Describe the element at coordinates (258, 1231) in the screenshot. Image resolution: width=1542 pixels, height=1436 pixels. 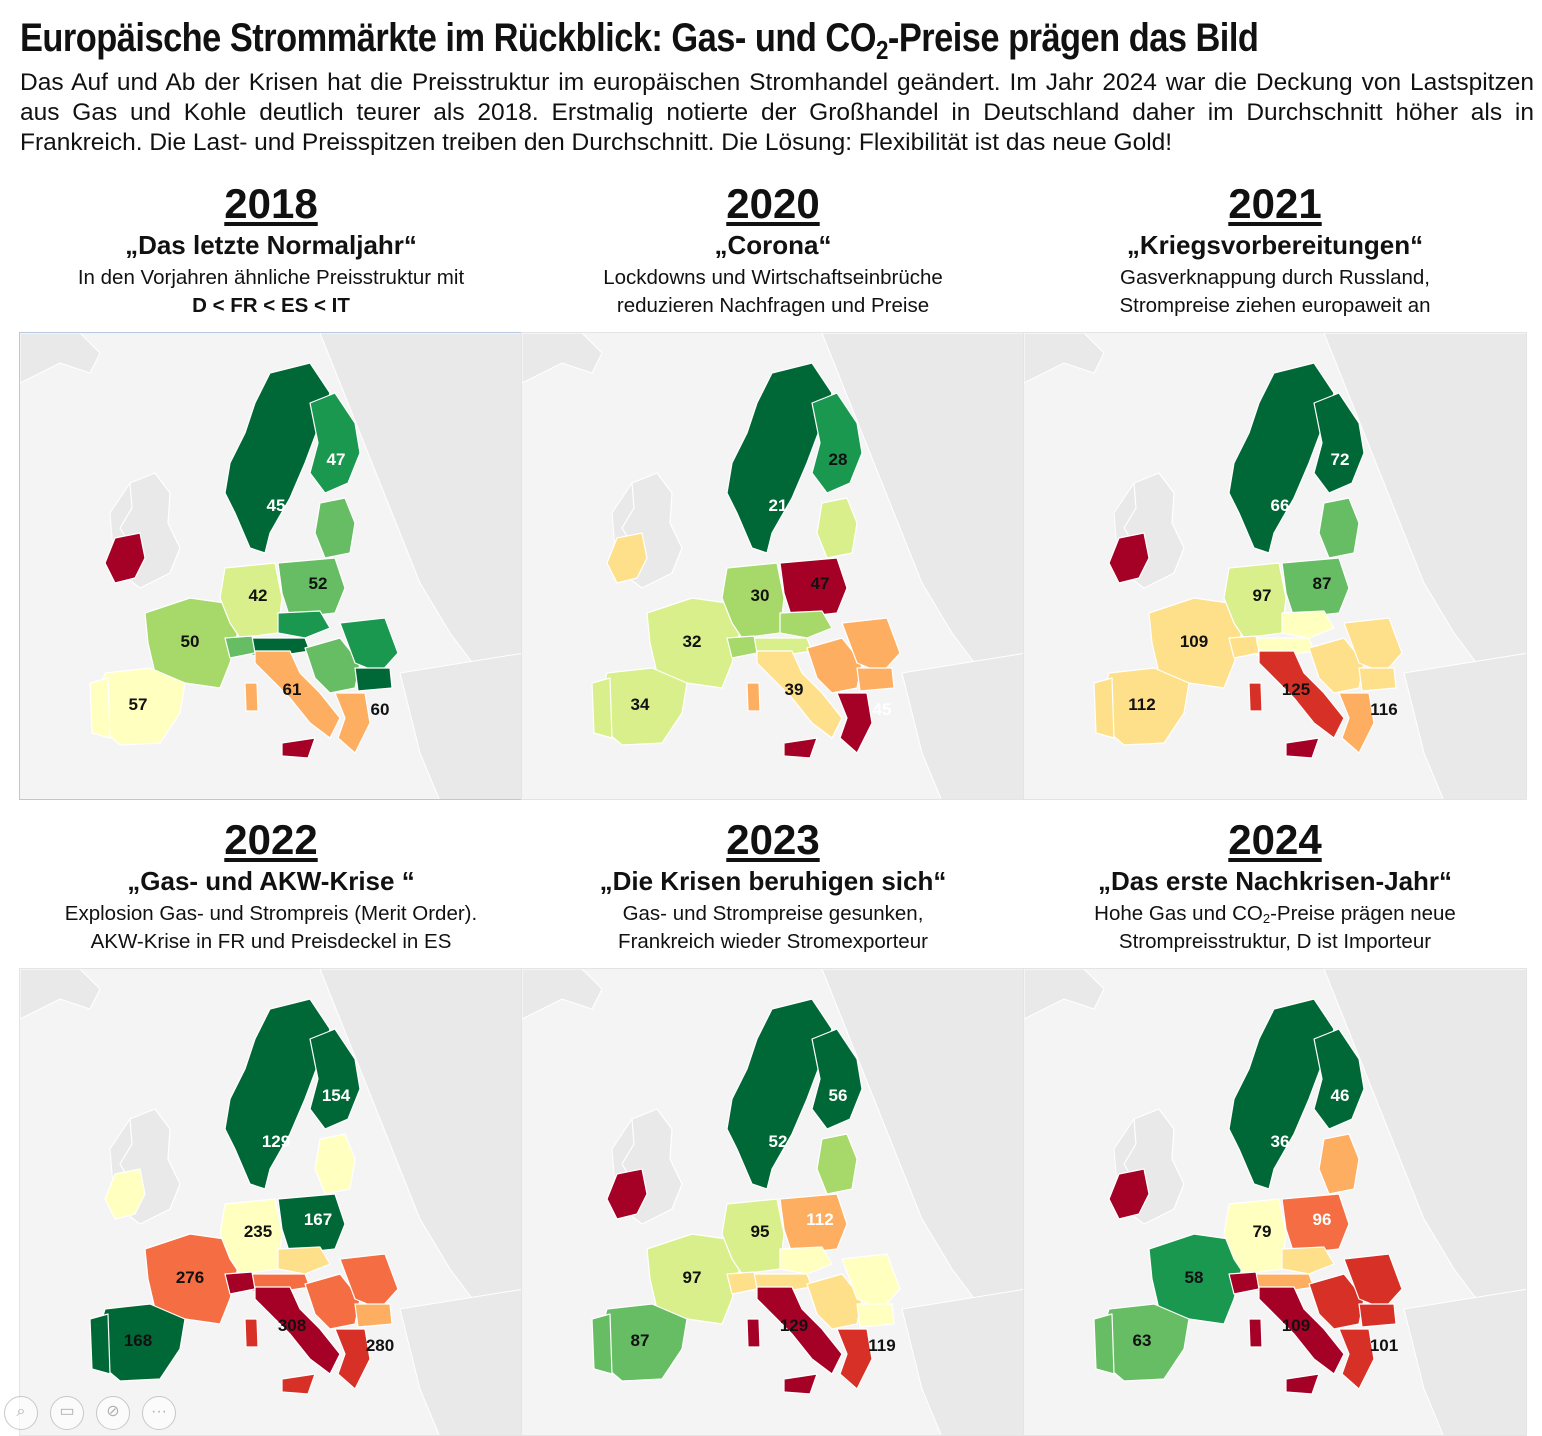
I see `price-label-de: 235` at that location.